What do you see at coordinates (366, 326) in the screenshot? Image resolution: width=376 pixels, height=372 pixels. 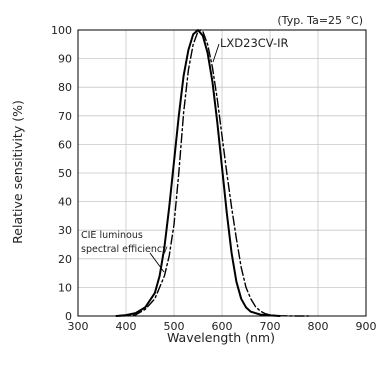 I see `x-tick-label: 900` at bounding box center [366, 326].